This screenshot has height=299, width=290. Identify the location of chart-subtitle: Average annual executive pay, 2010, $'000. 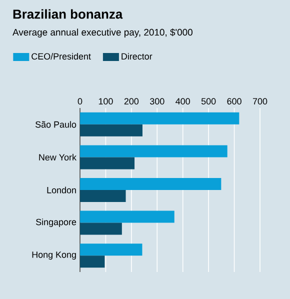
(102, 33).